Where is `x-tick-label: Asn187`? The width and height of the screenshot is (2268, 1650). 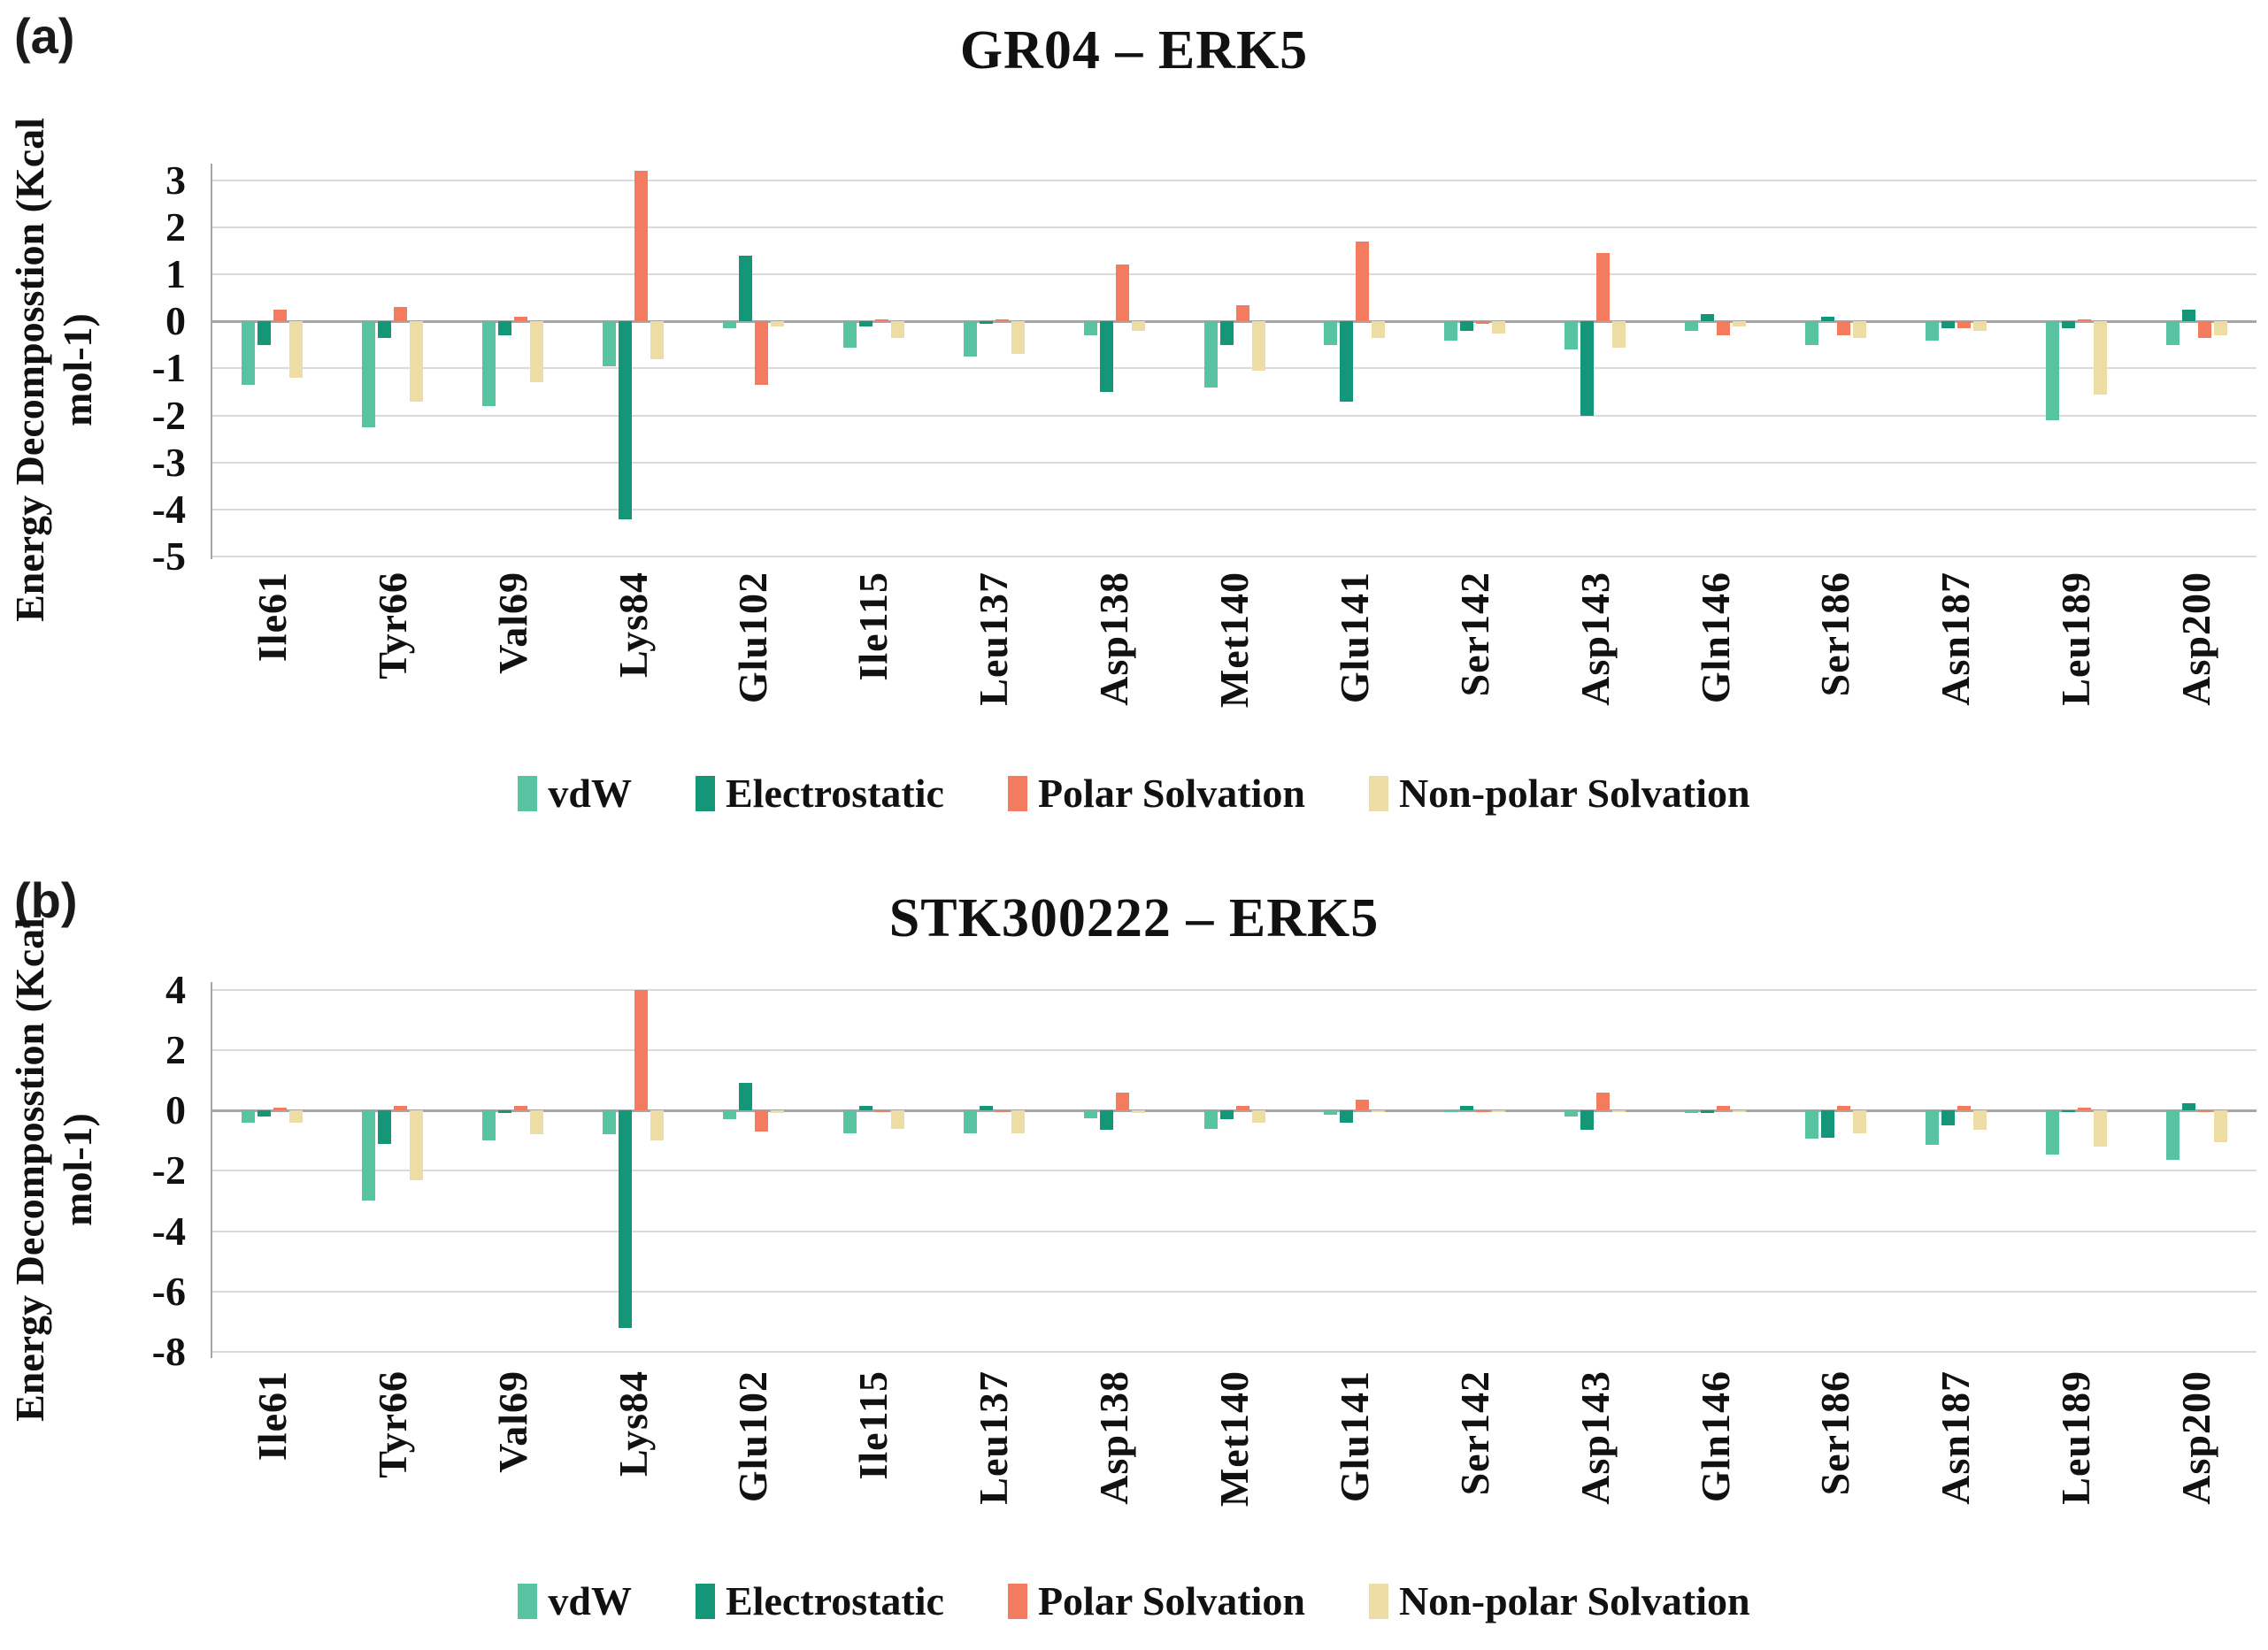
x-tick-label: Asn187 is located at coordinates (1956, 639).